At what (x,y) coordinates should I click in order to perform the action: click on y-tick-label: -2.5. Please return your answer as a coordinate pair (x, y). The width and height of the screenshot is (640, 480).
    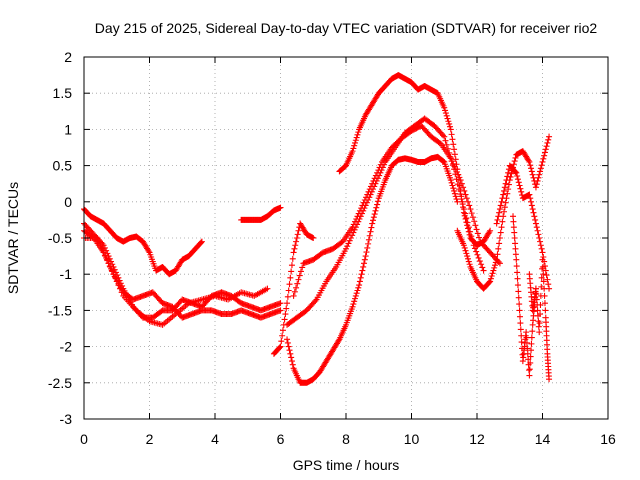
    Looking at the image, I should click on (60, 383).